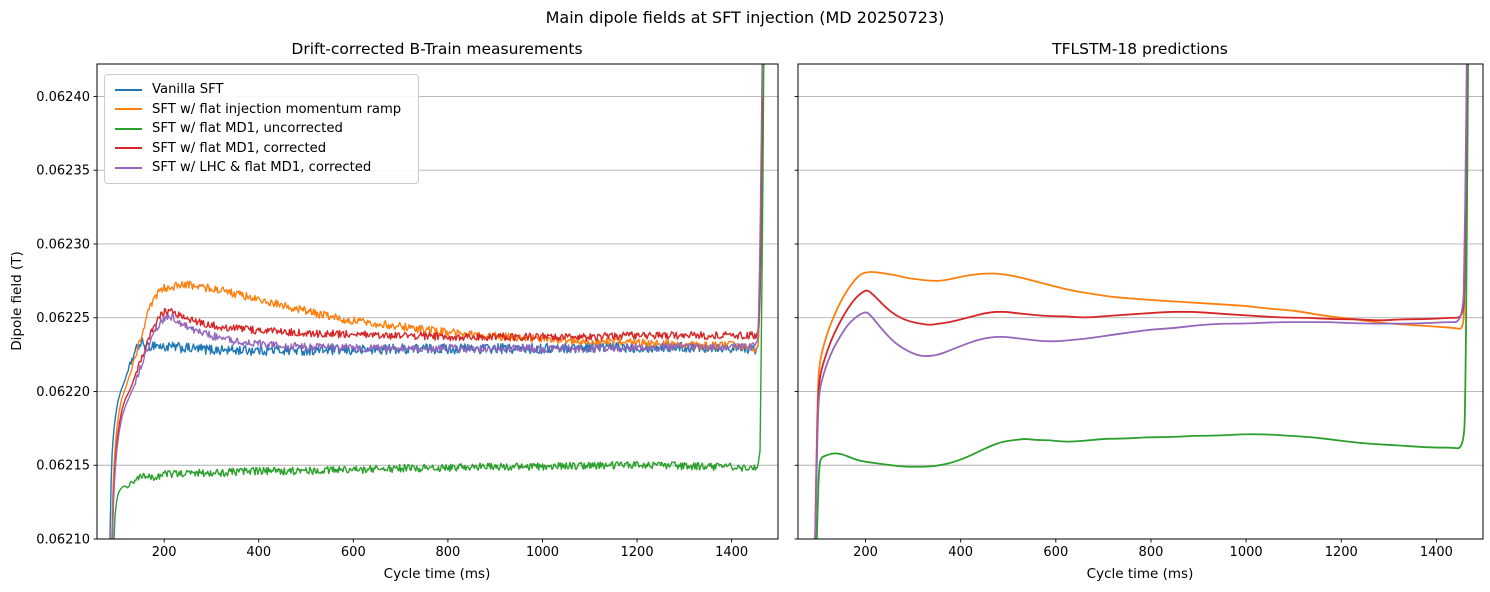 This screenshot has height=592, width=1490. Describe the element at coordinates (63, 171) in the screenshot. I see `y-tick-label: 0.06235` at that location.